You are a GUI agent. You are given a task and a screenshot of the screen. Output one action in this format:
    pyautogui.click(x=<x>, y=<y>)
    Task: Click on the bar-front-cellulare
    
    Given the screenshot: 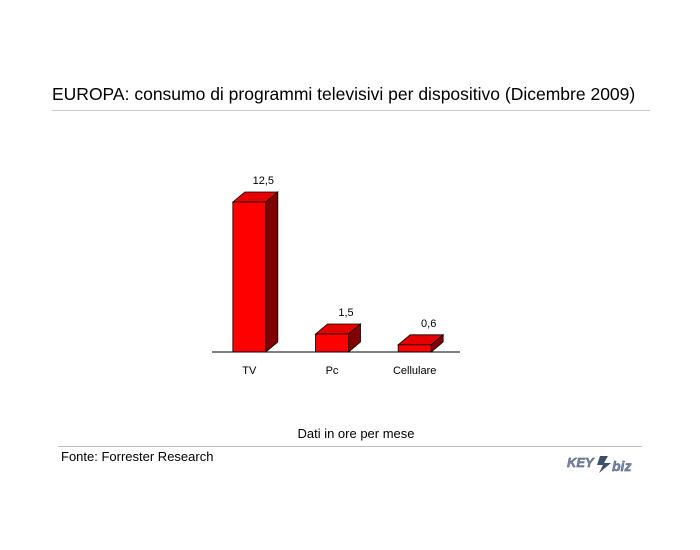 What is the action you would take?
    pyautogui.click(x=414, y=348)
    